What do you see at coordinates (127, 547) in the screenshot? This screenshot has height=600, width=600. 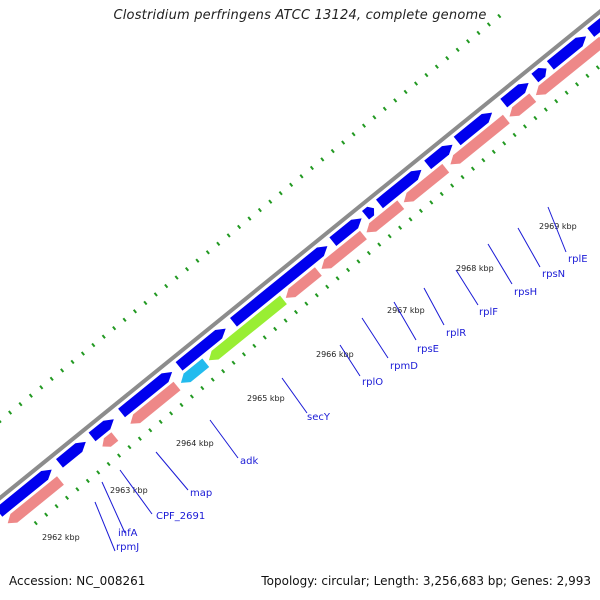 I see `gene-label: rpmJ` at bounding box center [127, 547].